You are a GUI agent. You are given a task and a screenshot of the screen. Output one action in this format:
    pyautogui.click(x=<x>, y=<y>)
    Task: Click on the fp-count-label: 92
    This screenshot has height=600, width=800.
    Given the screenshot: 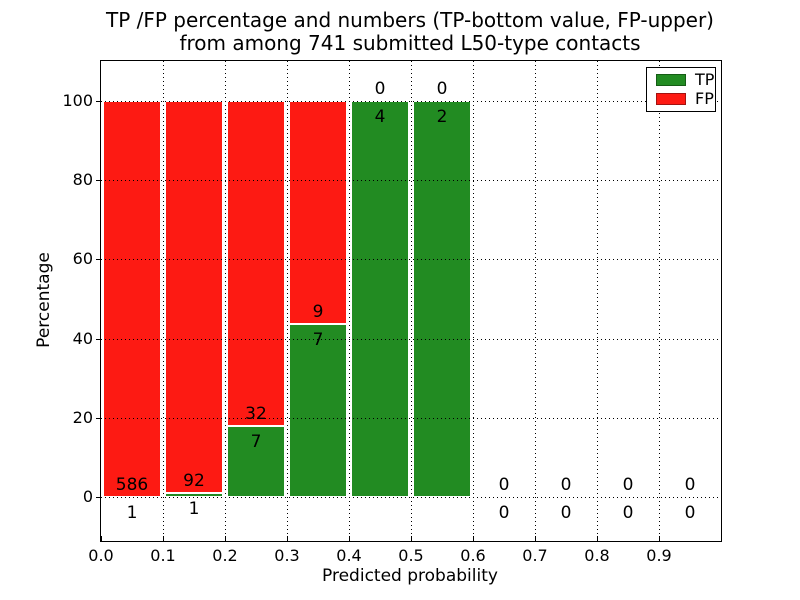 What is the action you would take?
    pyautogui.click(x=194, y=481)
    